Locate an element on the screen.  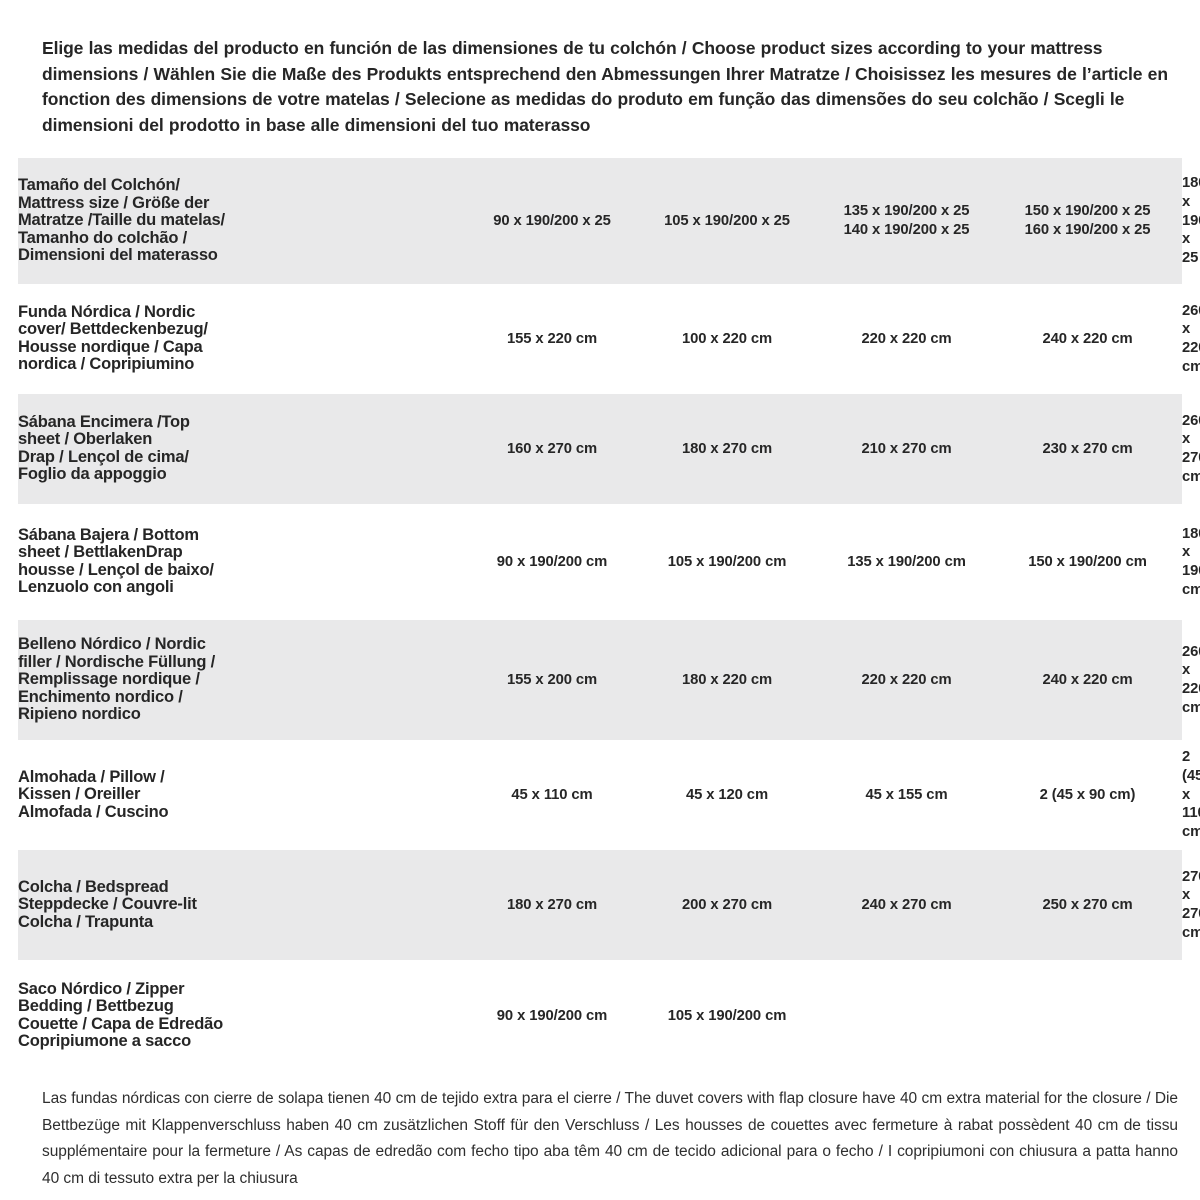
row-label-line-2: sheet / Oberlaken is located at coordinates (85, 439).